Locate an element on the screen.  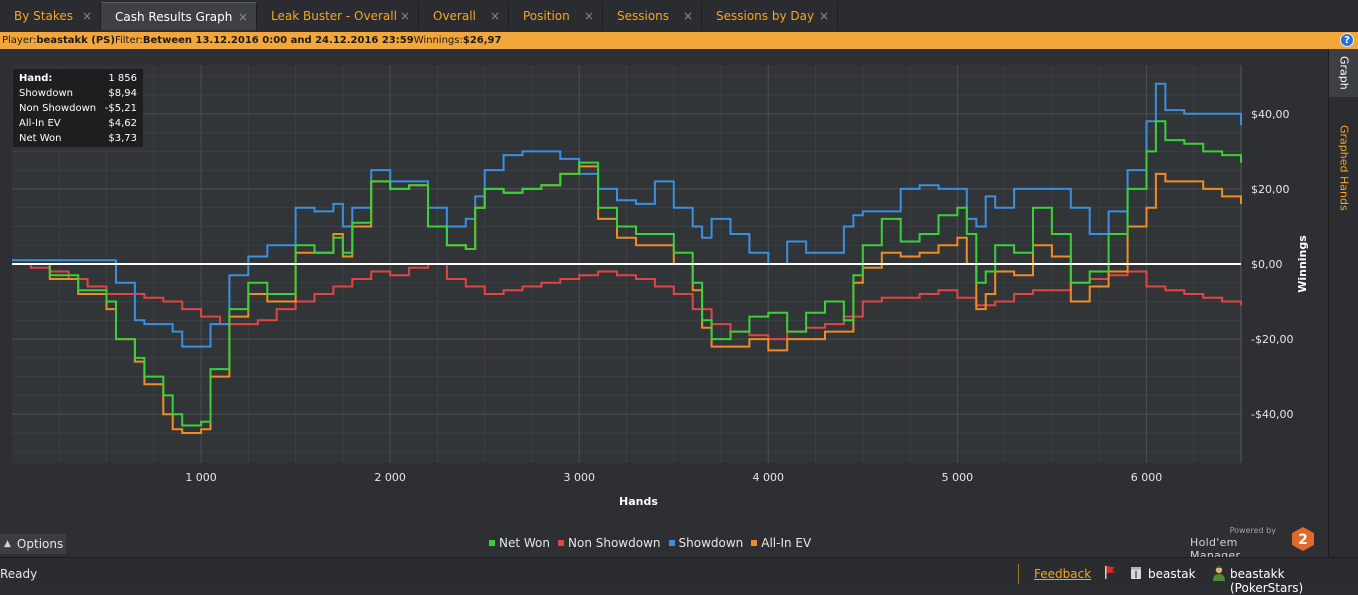
player-label: Player: is located at coordinates (19, 40).